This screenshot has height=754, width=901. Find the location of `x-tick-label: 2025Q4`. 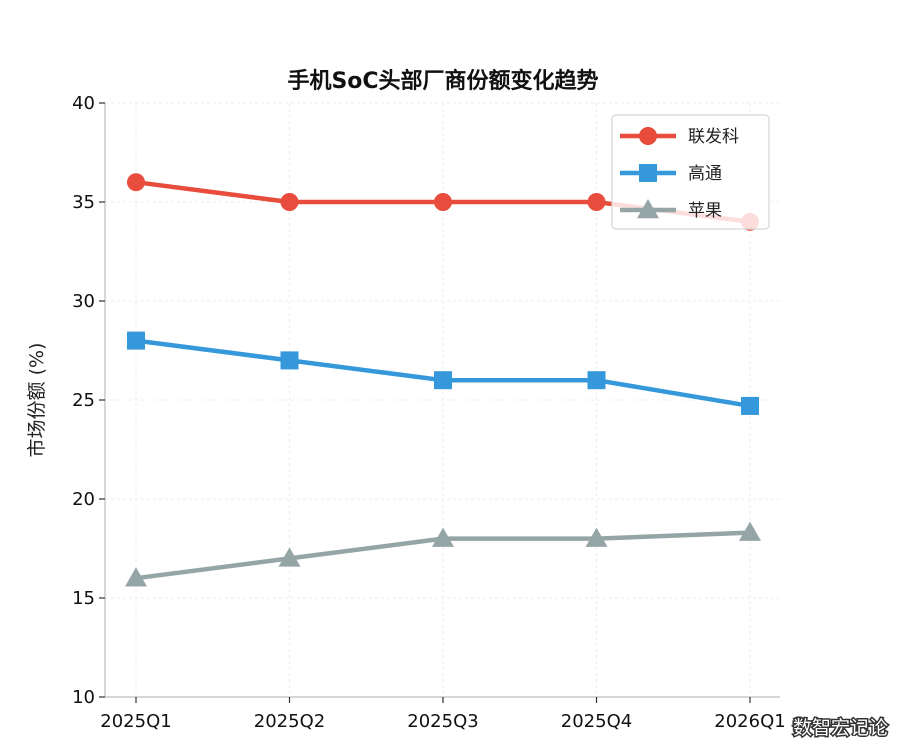

x-tick-label: 2025Q4 is located at coordinates (596, 721).